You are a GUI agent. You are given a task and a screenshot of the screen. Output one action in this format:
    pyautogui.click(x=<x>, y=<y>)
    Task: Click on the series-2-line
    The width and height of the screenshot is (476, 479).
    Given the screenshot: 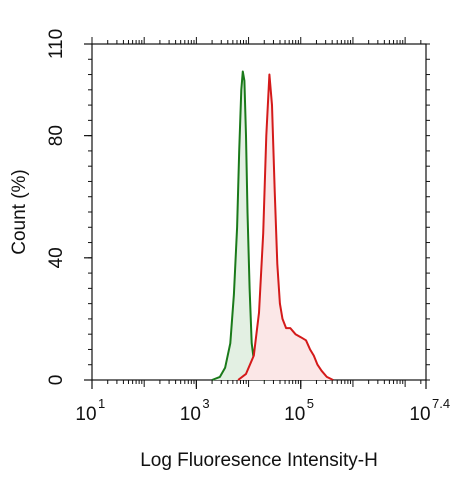 What is the action you would take?
    pyautogui.click(x=285, y=227)
    